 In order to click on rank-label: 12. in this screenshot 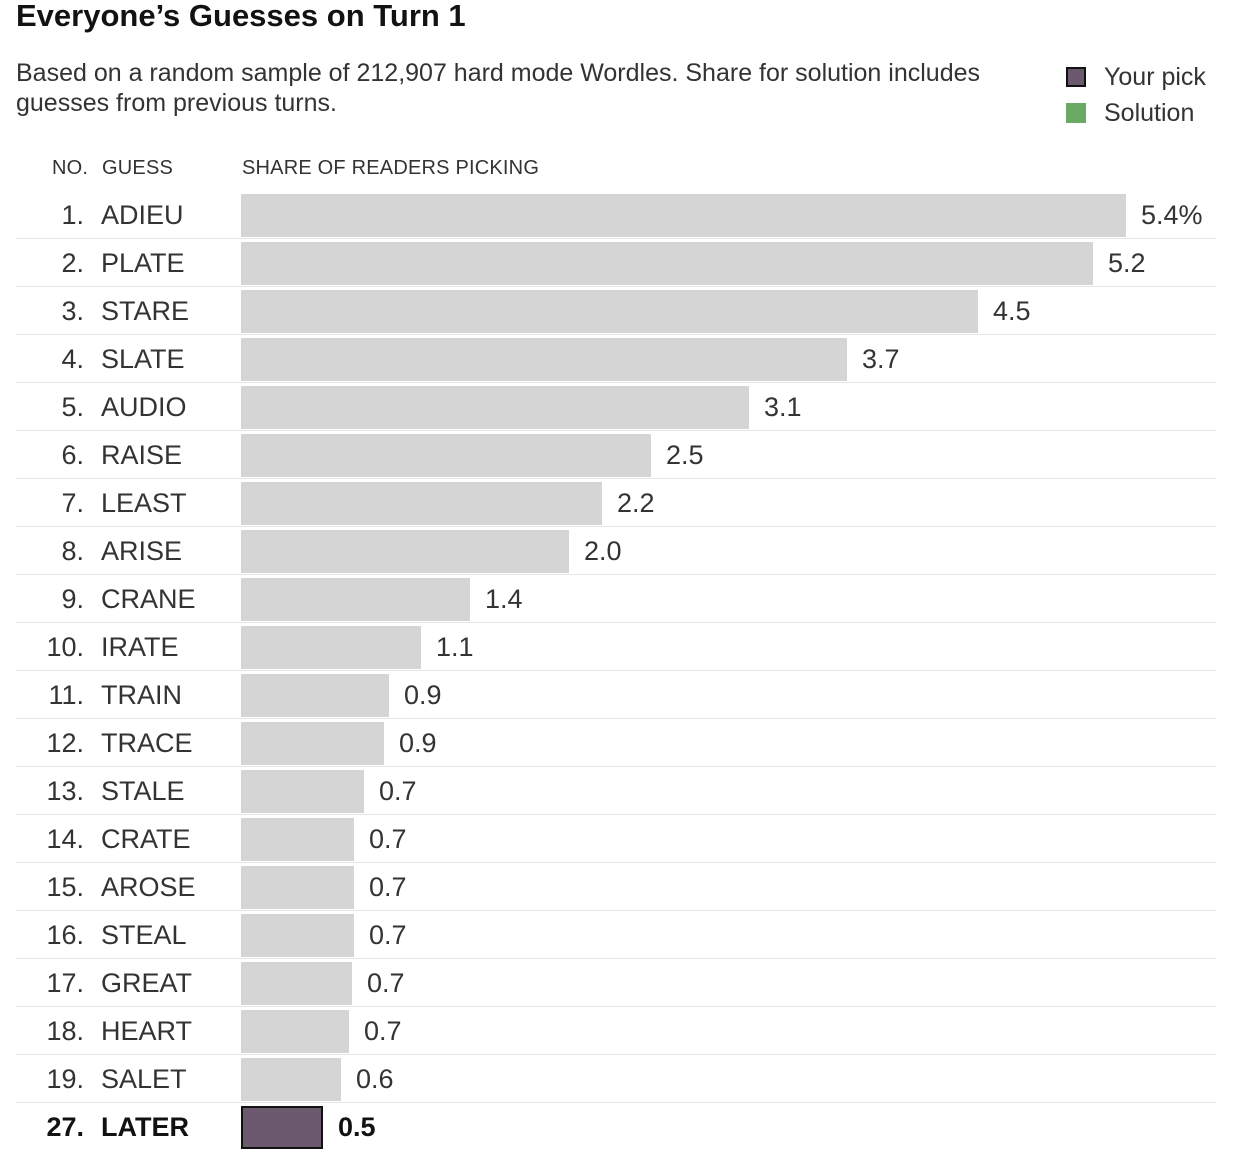, I will do `click(65, 743)`.